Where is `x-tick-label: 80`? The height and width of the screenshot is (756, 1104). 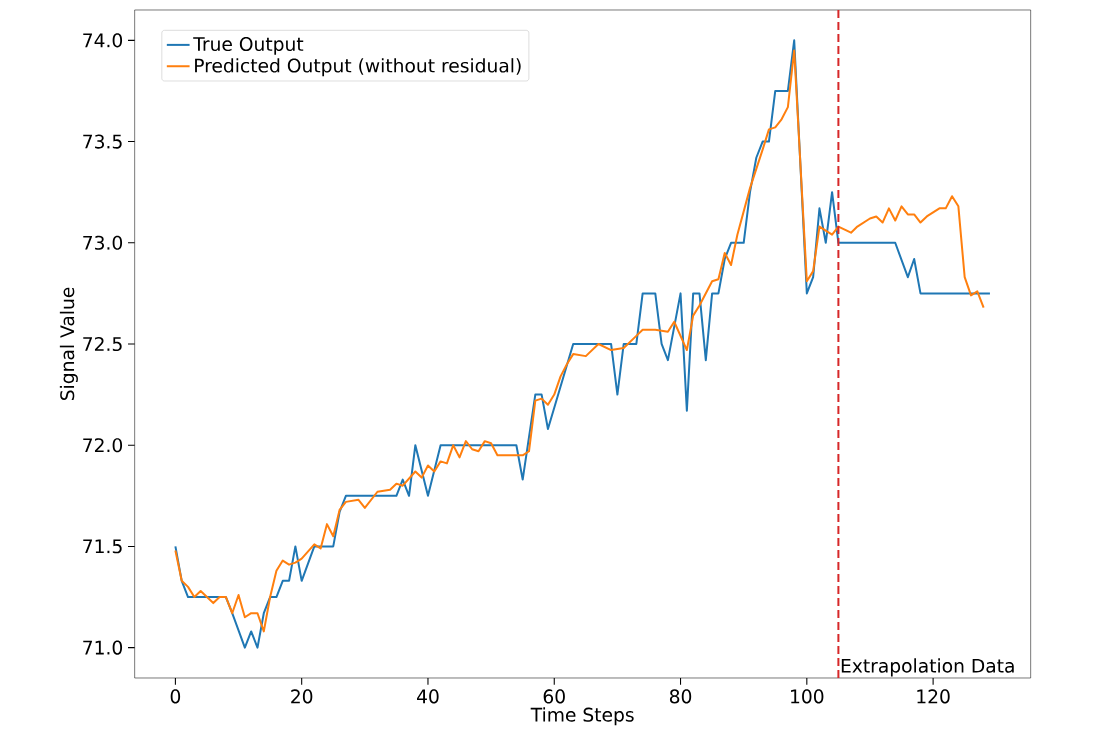
x-tick-label: 80 is located at coordinates (680, 696).